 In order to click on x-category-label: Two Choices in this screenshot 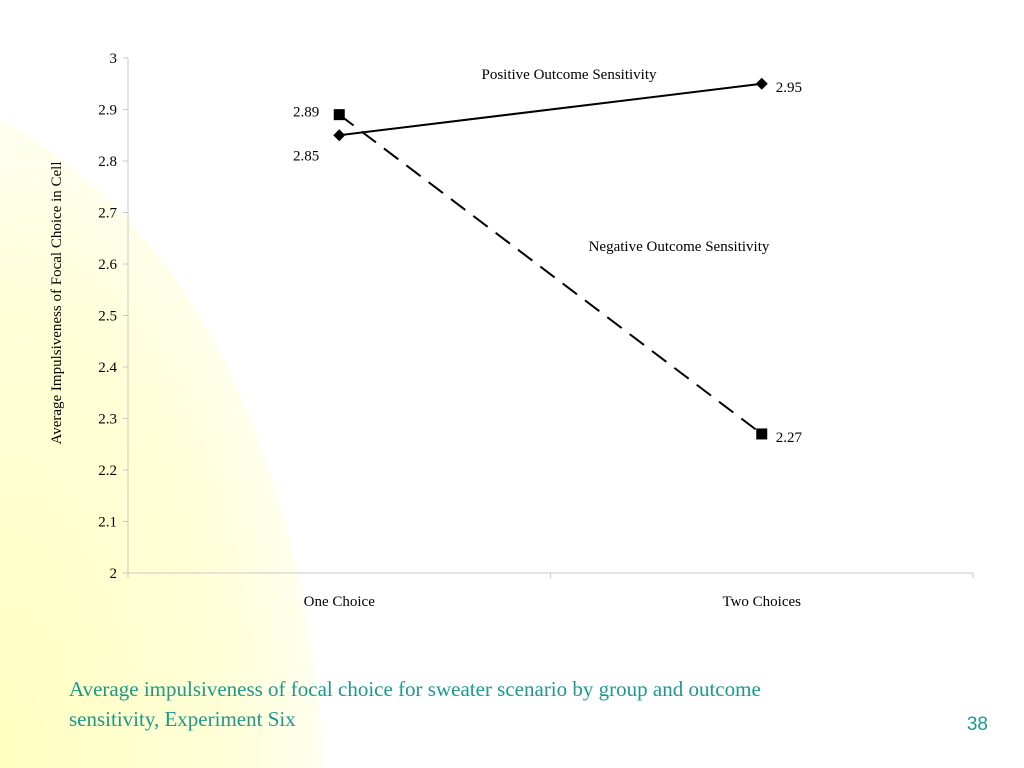, I will do `click(761, 602)`.